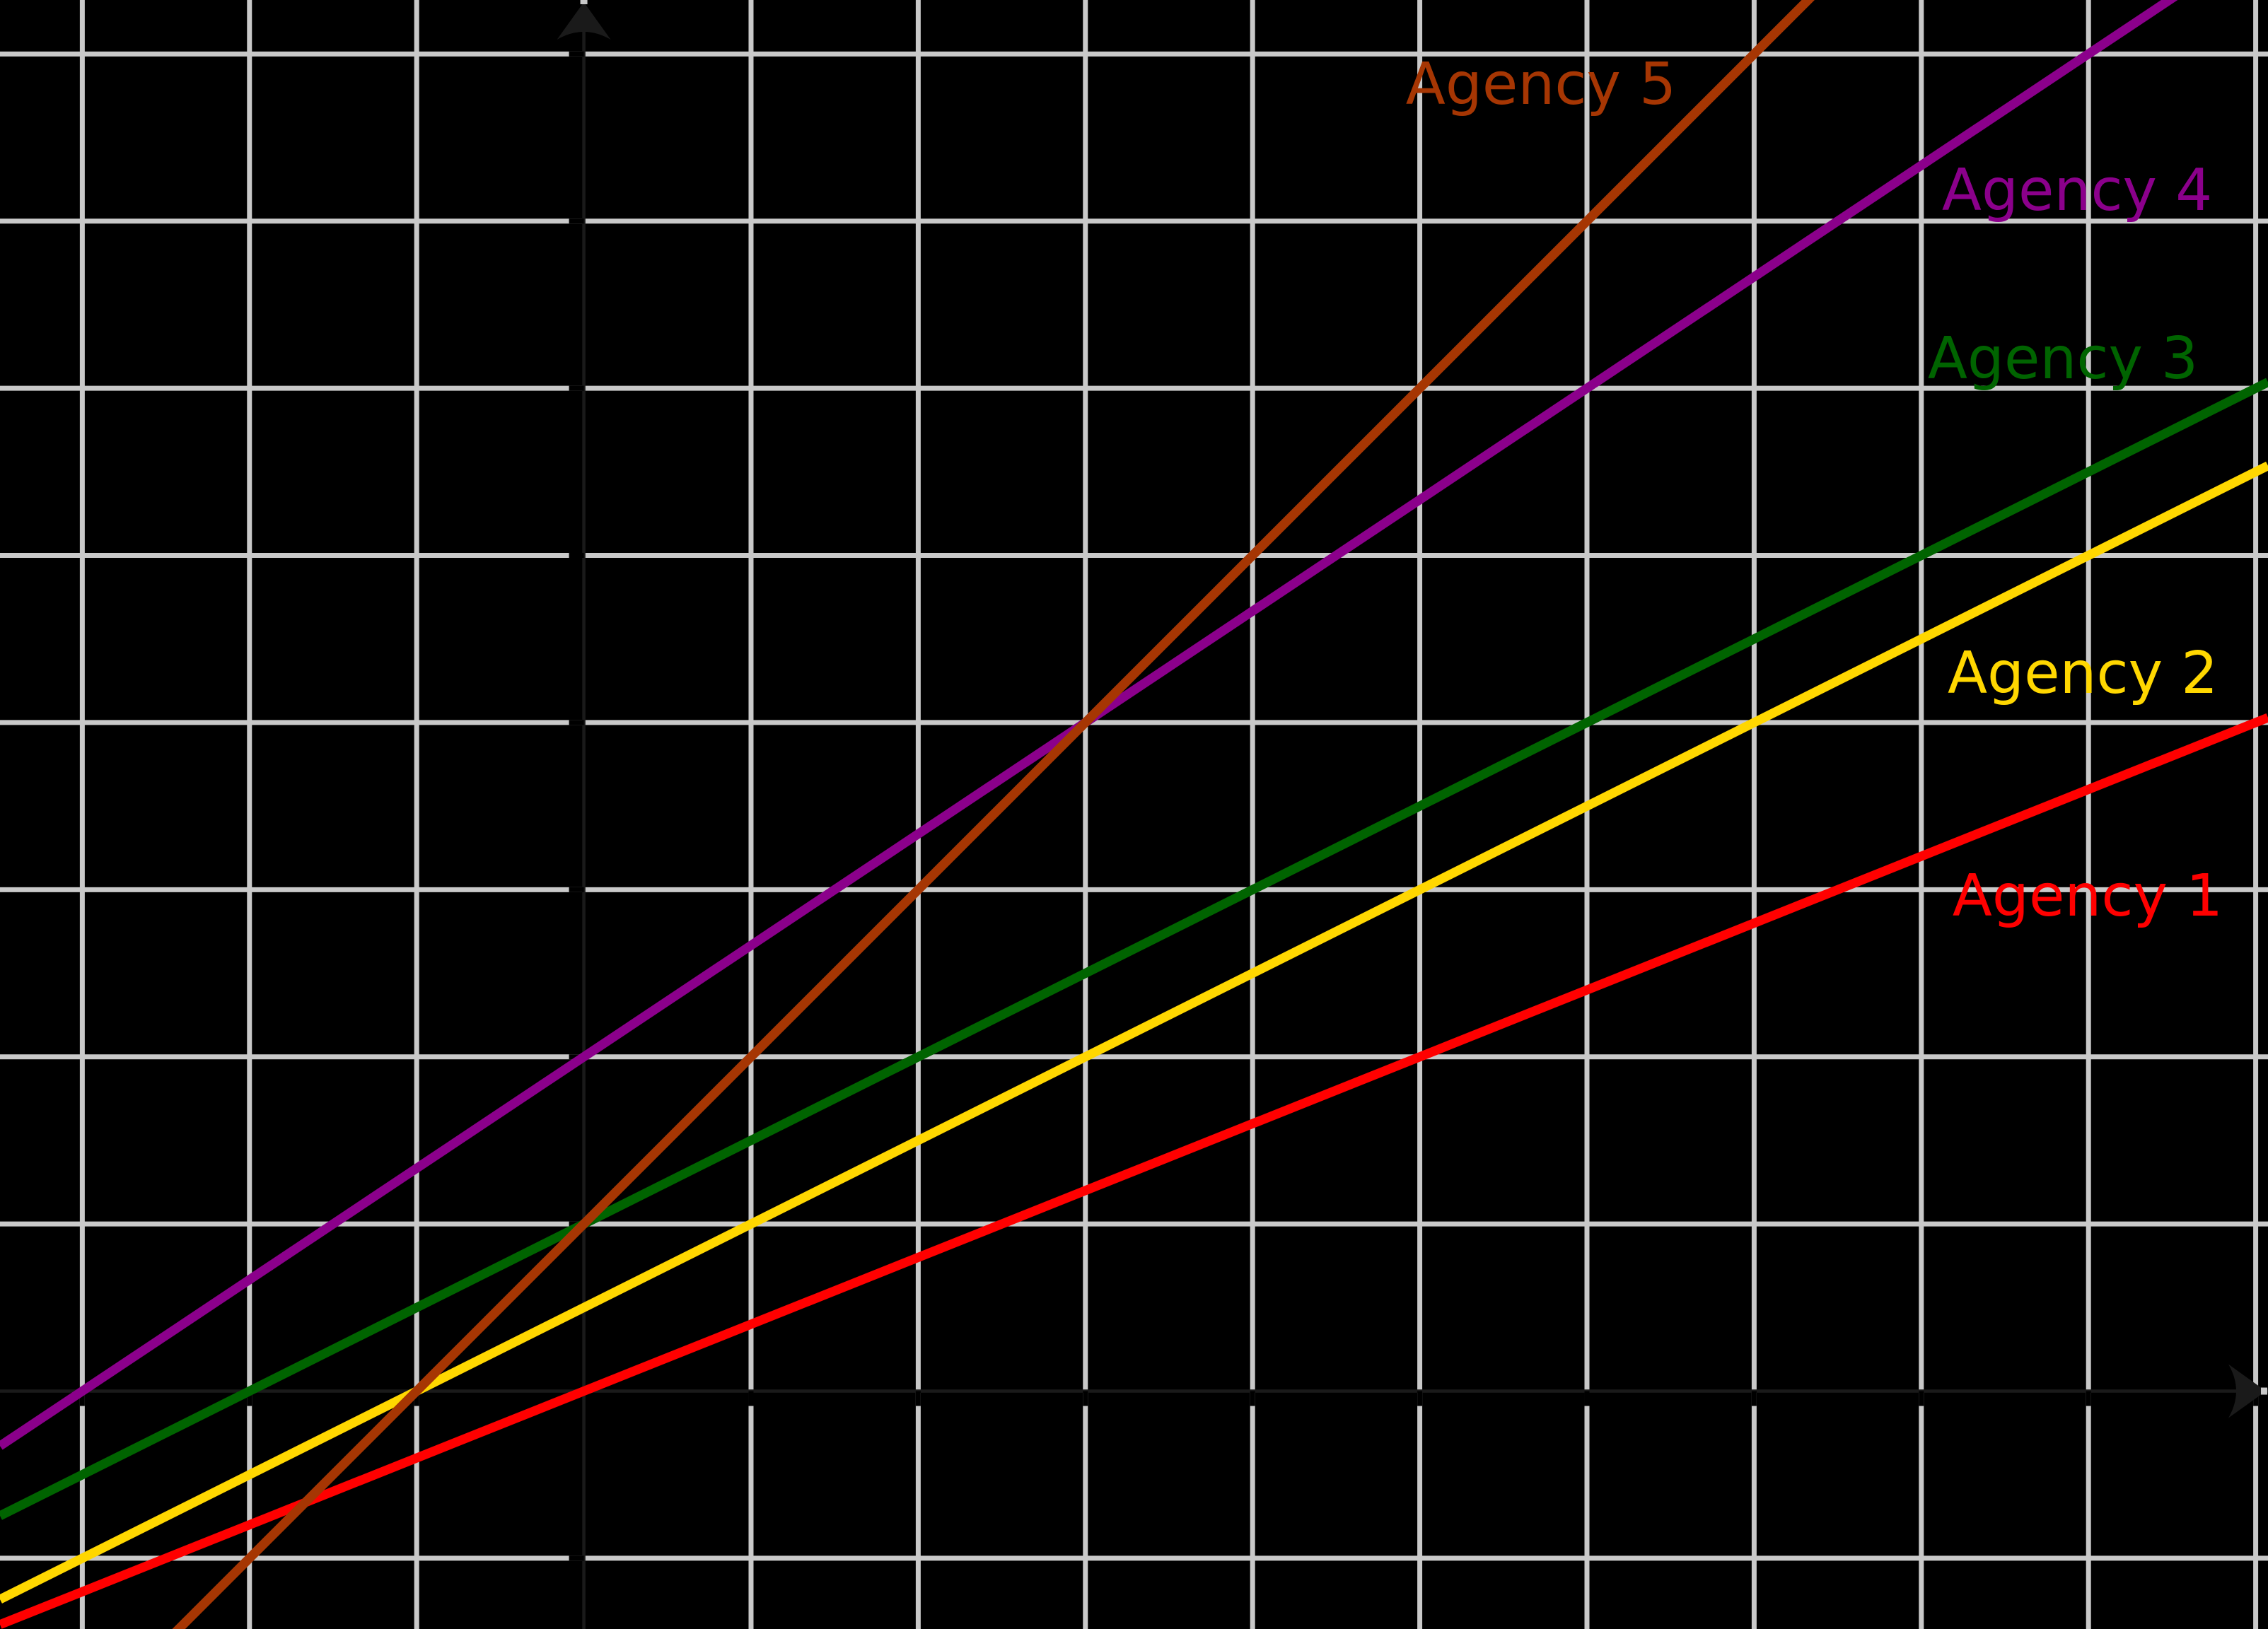  What do you see at coordinates (584, 2) in the screenshot?
I see `y-axis-arrow-tip` at bounding box center [584, 2].